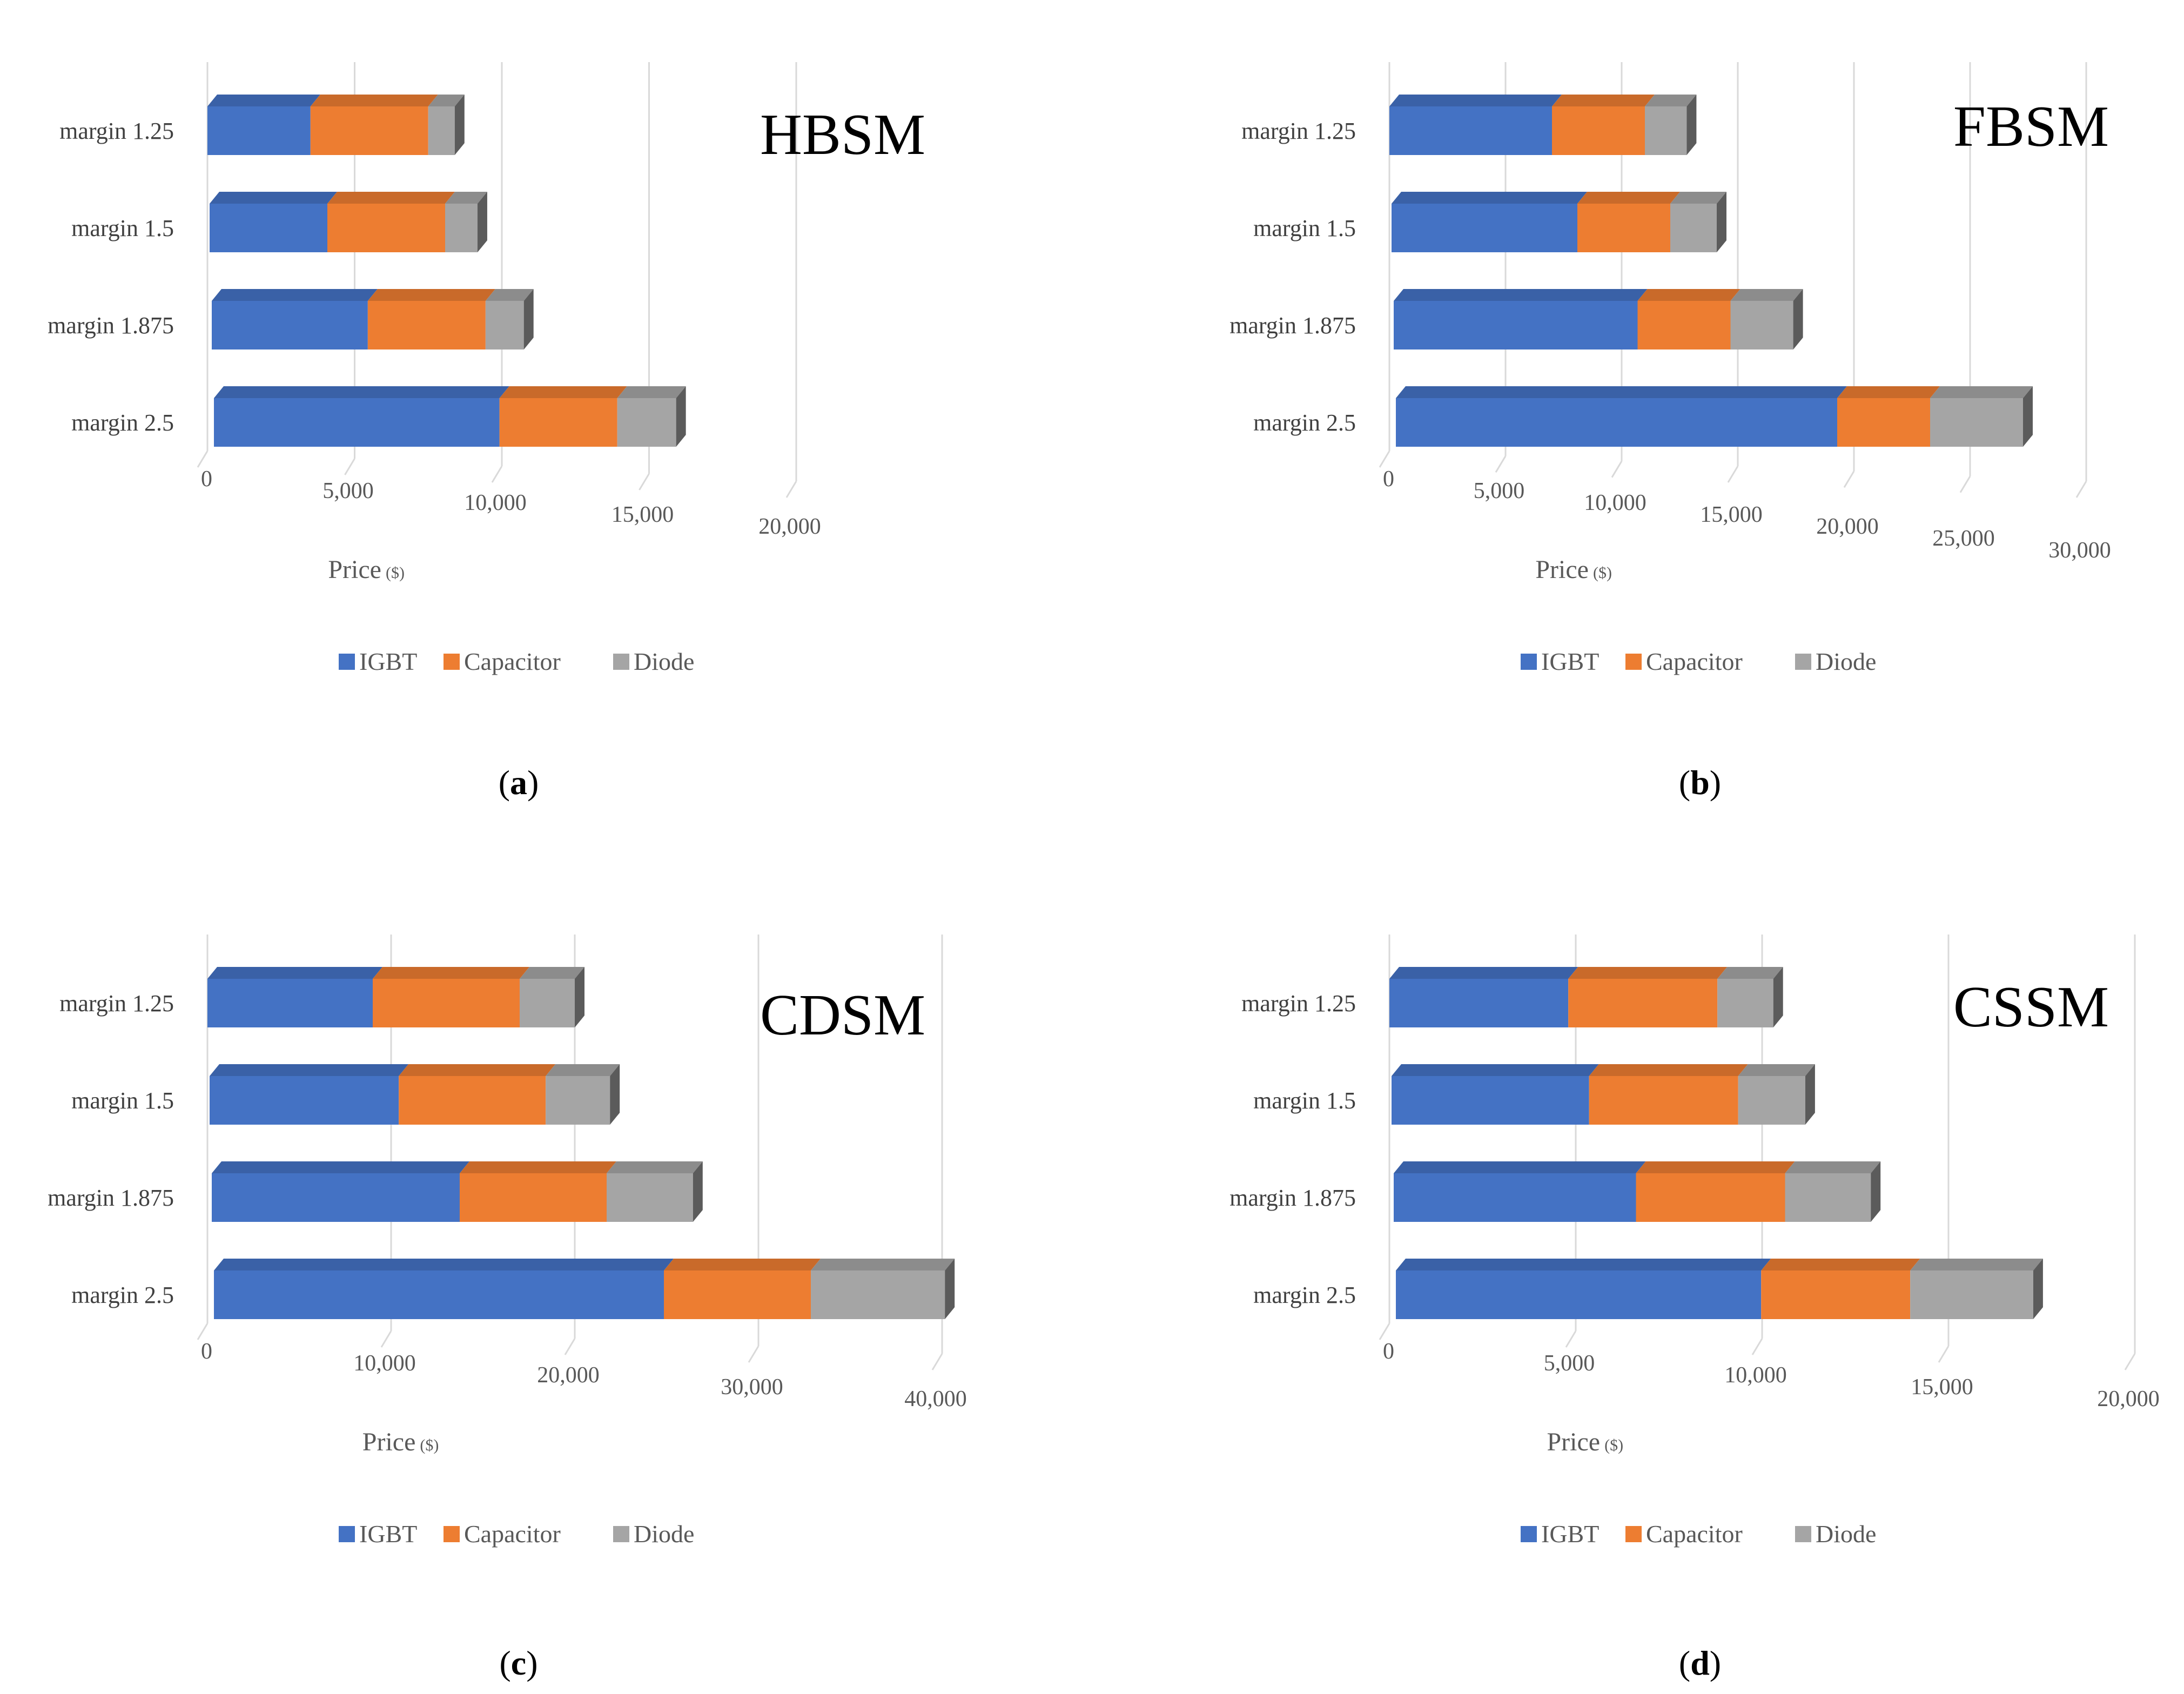  I want to click on x-axis-title: Price ($), so click(1573, 569).